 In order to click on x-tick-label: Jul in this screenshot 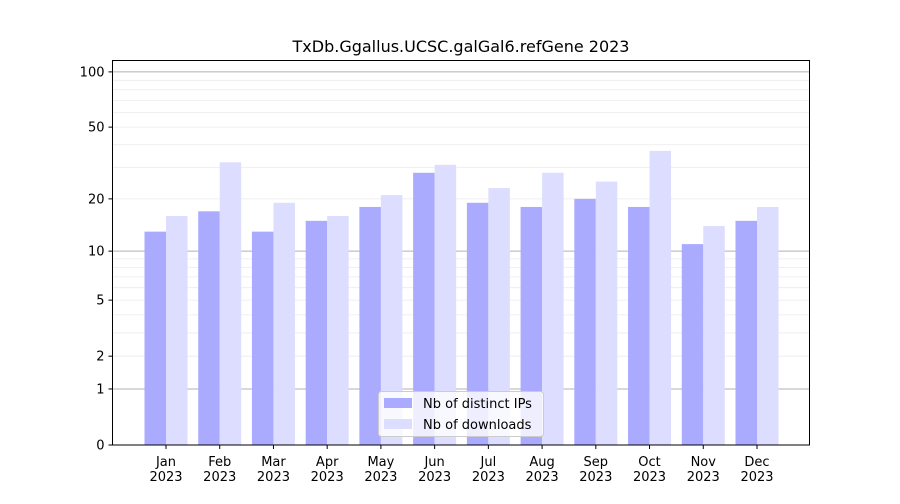, I will do `click(488, 462)`.